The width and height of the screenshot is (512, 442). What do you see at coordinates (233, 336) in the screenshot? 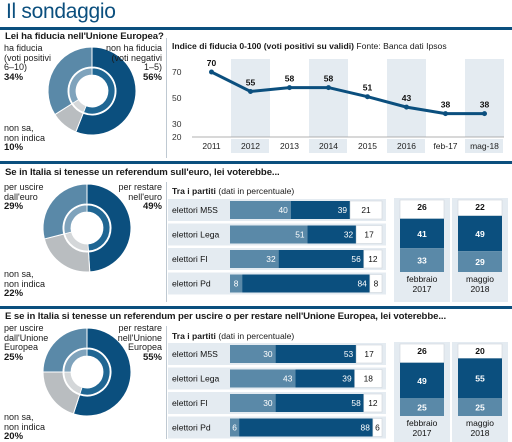
I see `party-chart-title-3: Tra i partiti (dati in percentuale)` at bounding box center [233, 336].